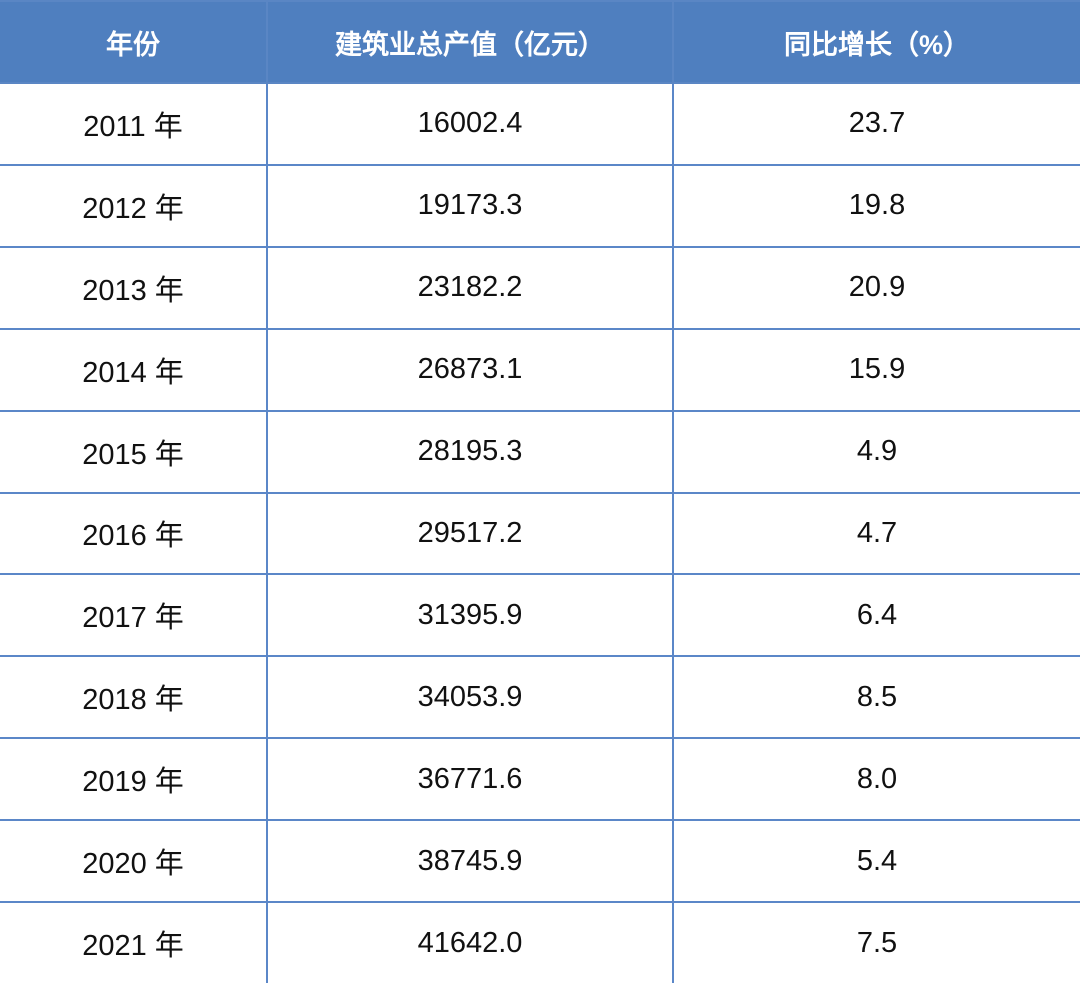 This screenshot has height=983, width=1080. Describe the element at coordinates (134, 697) in the screenshot. I see `year-cell: 2018 年` at that location.